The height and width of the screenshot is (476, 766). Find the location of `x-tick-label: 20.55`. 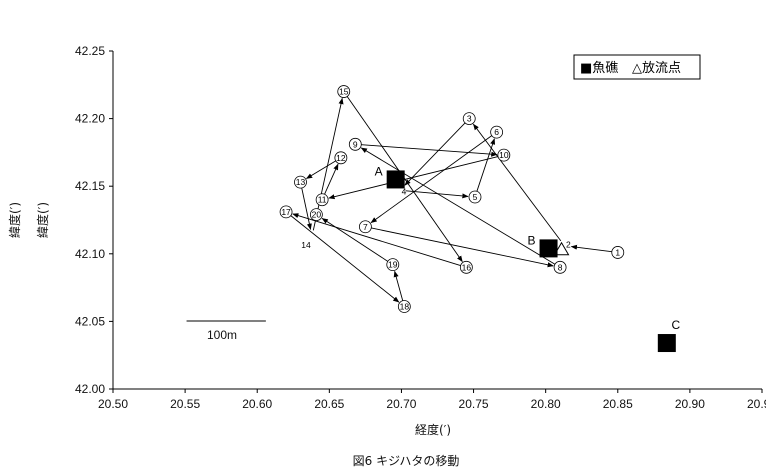

x-tick-label: 20.55 is located at coordinates (185, 404).